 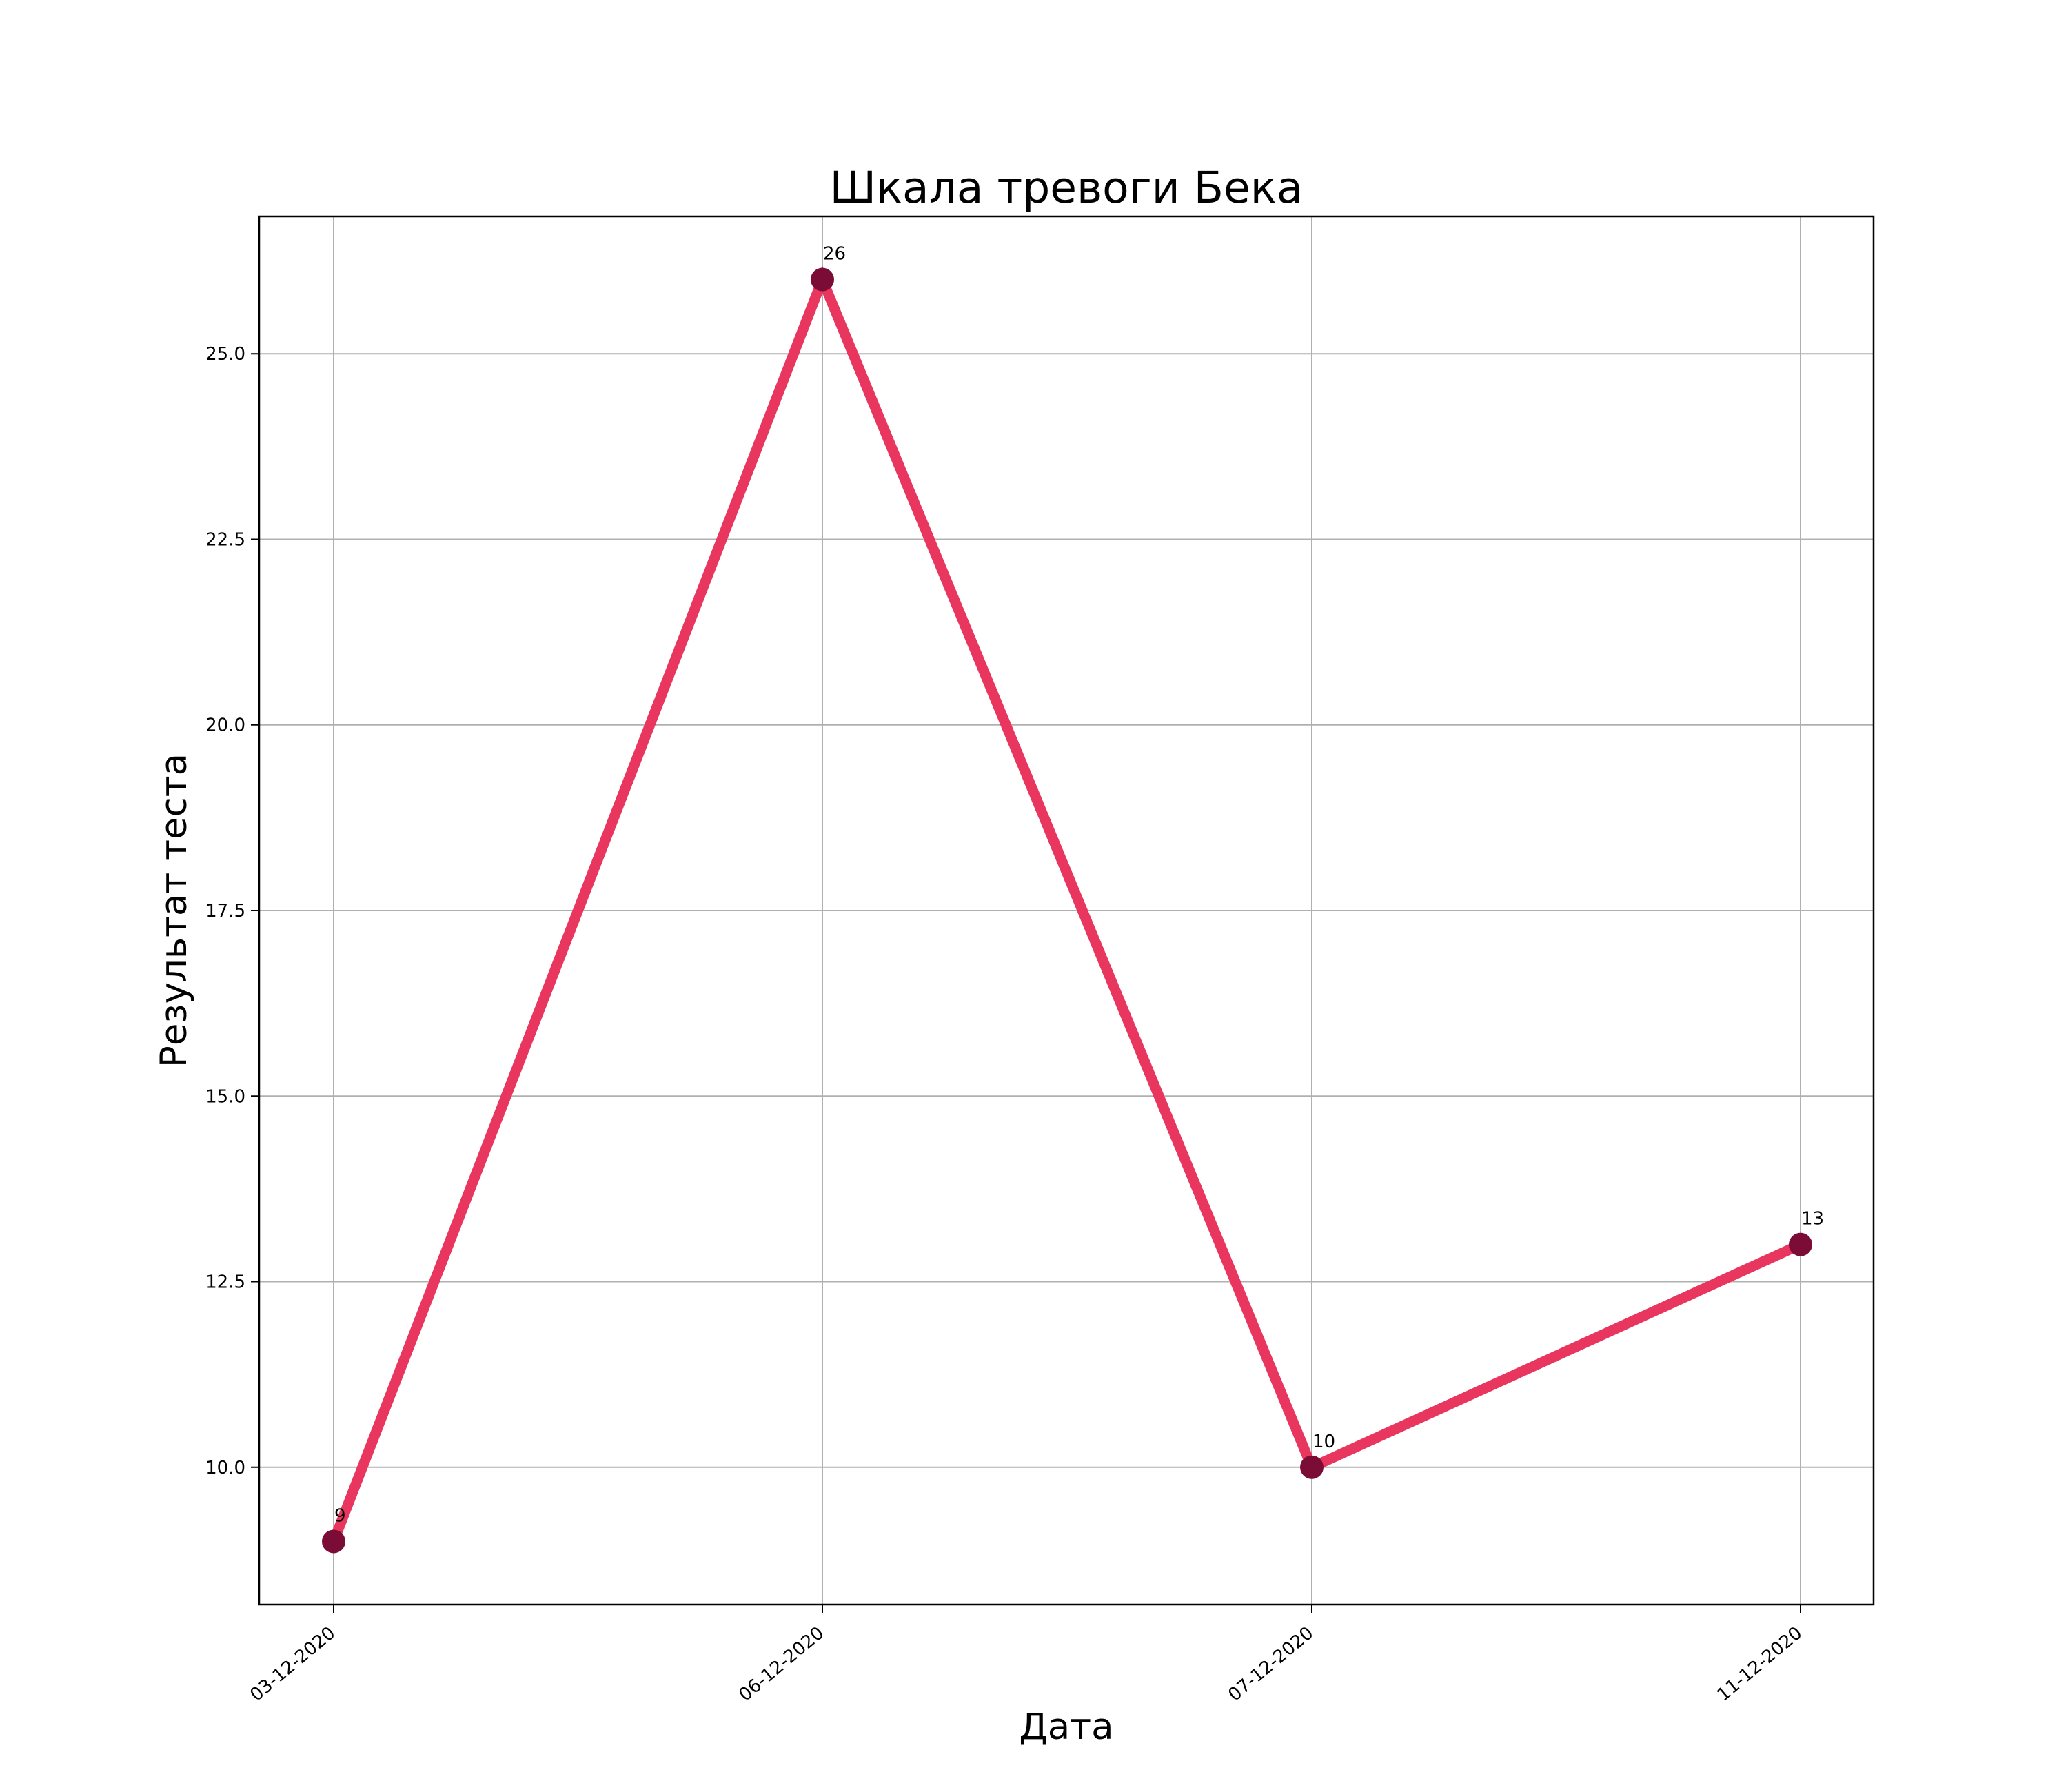 I want to click on y-tick-label: 17.5, so click(x=225, y=912).